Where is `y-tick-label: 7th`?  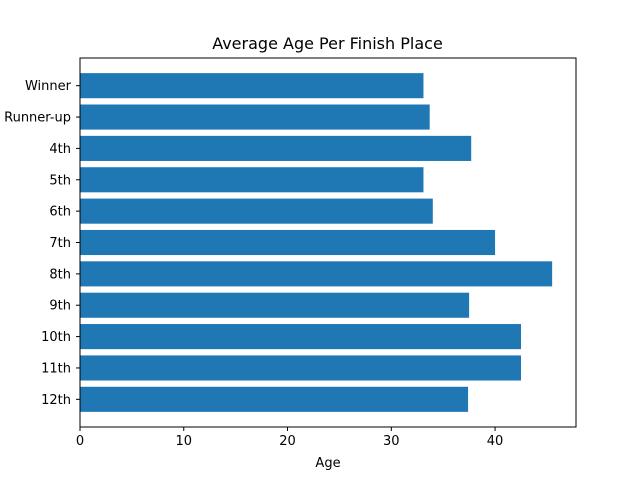
y-tick-label: 7th is located at coordinates (60, 243).